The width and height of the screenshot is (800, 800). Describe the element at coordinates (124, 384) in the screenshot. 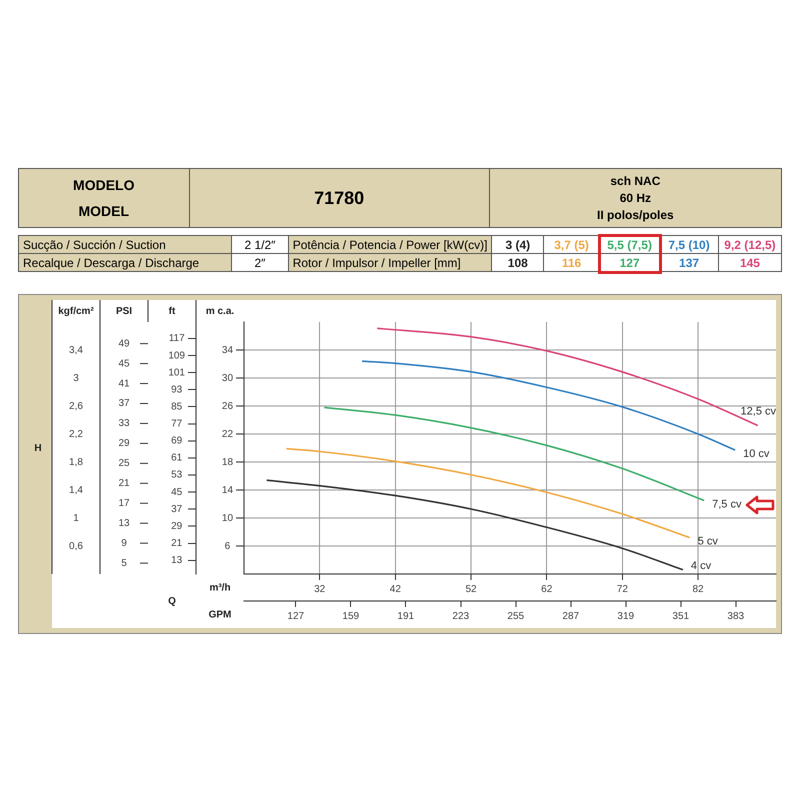

I see `text: 41` at that location.